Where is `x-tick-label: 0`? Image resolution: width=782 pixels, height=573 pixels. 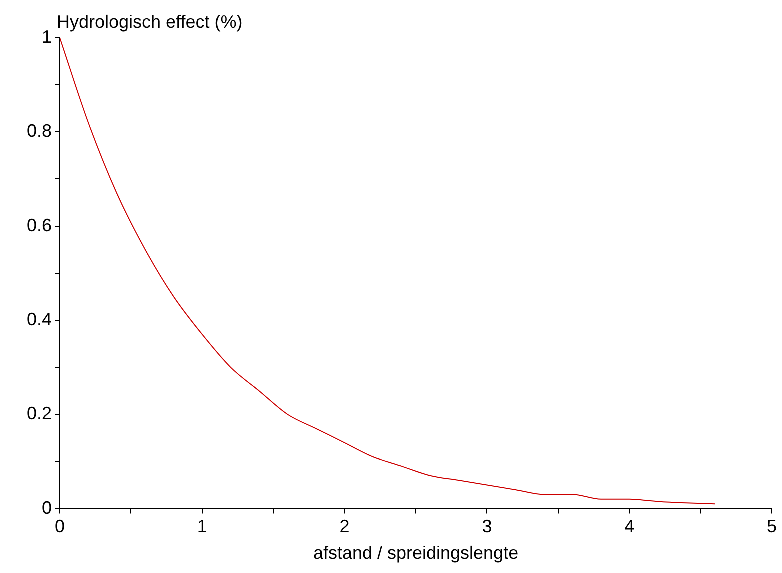 x-tick-label: 0 is located at coordinates (60, 526).